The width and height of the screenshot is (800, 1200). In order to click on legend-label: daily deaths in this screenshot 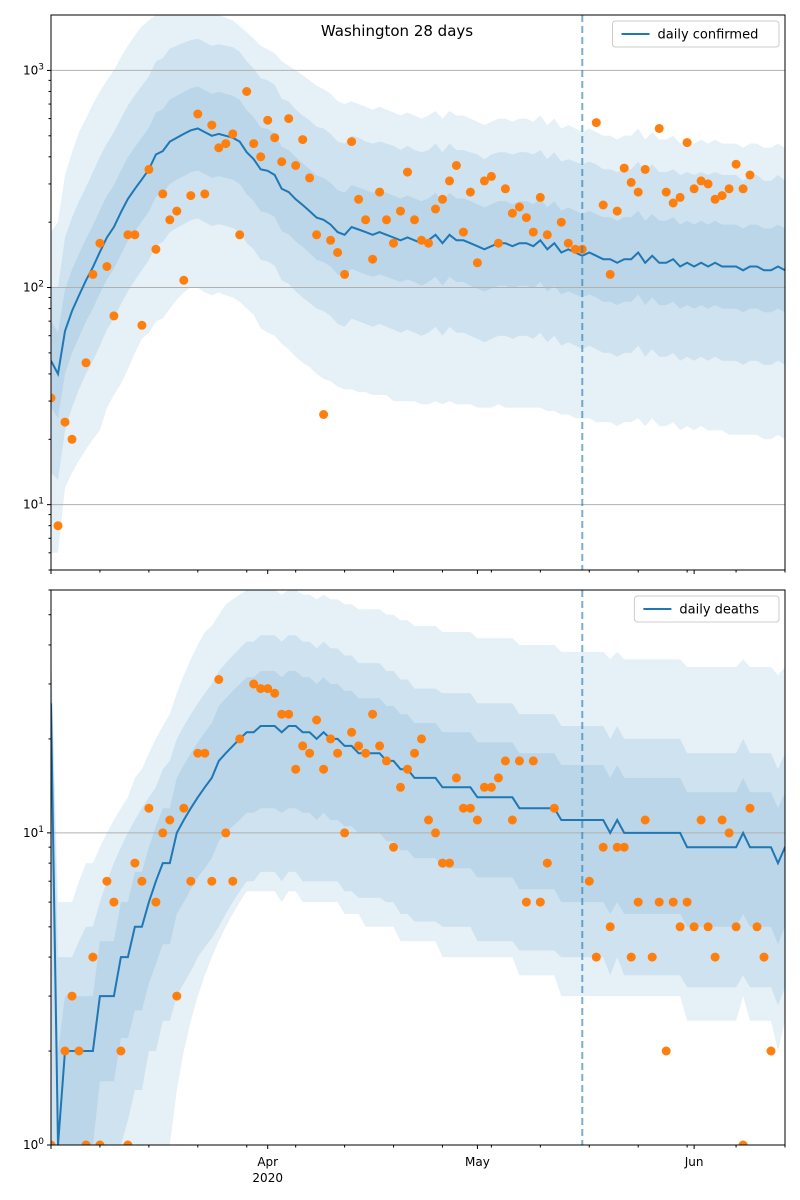, I will do `click(719, 610)`.